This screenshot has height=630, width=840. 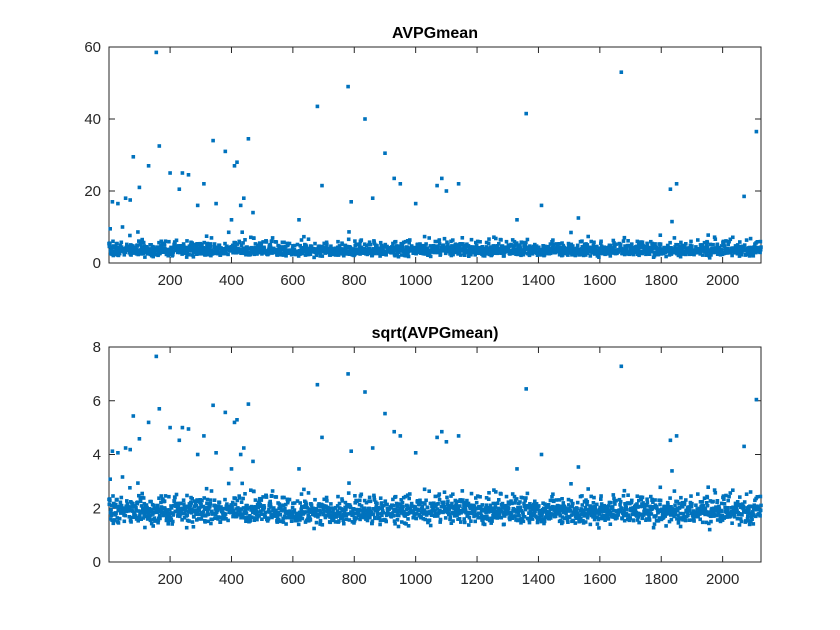 I want to click on x-tick-label: 1000, so click(x=415, y=579).